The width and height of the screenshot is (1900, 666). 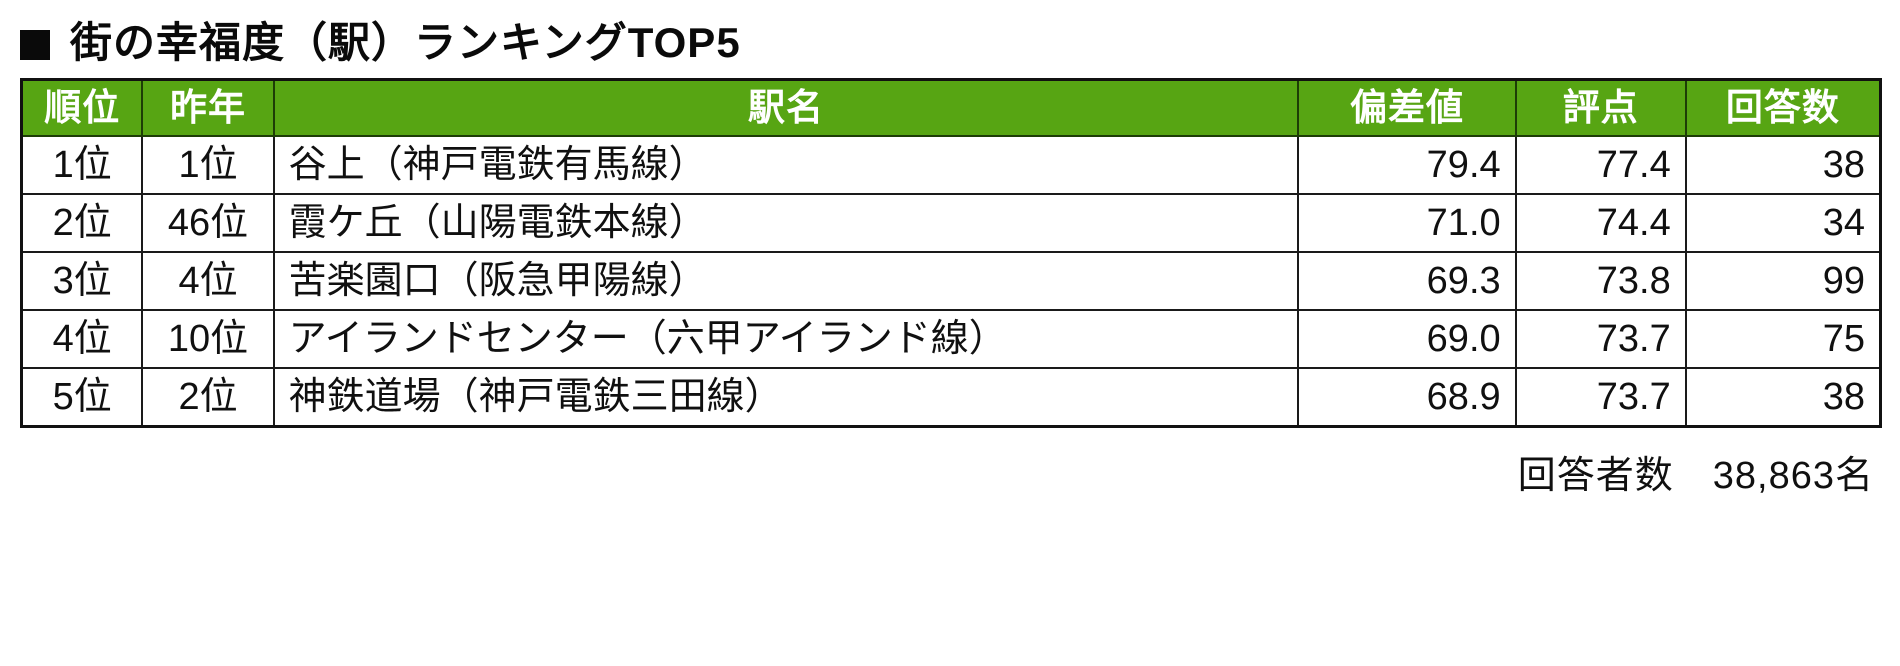 I want to click on column-header-rank: 順位, so click(x=82, y=107).